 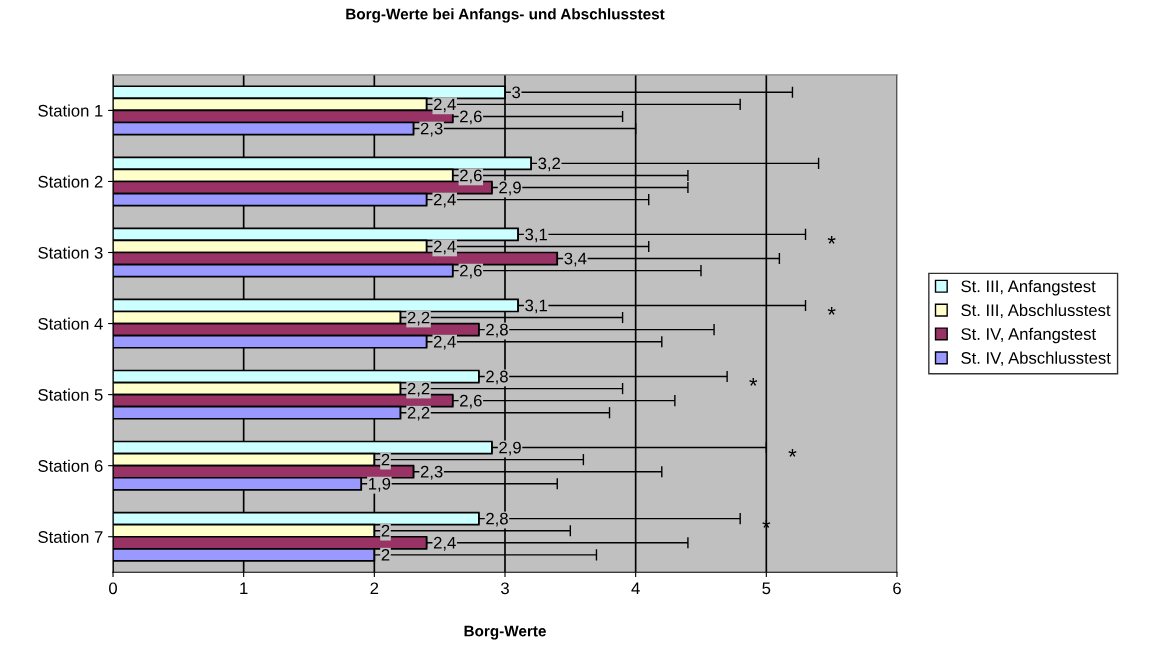 What do you see at coordinates (70, 465) in the screenshot?
I see `y-tick-label: Station 6` at bounding box center [70, 465].